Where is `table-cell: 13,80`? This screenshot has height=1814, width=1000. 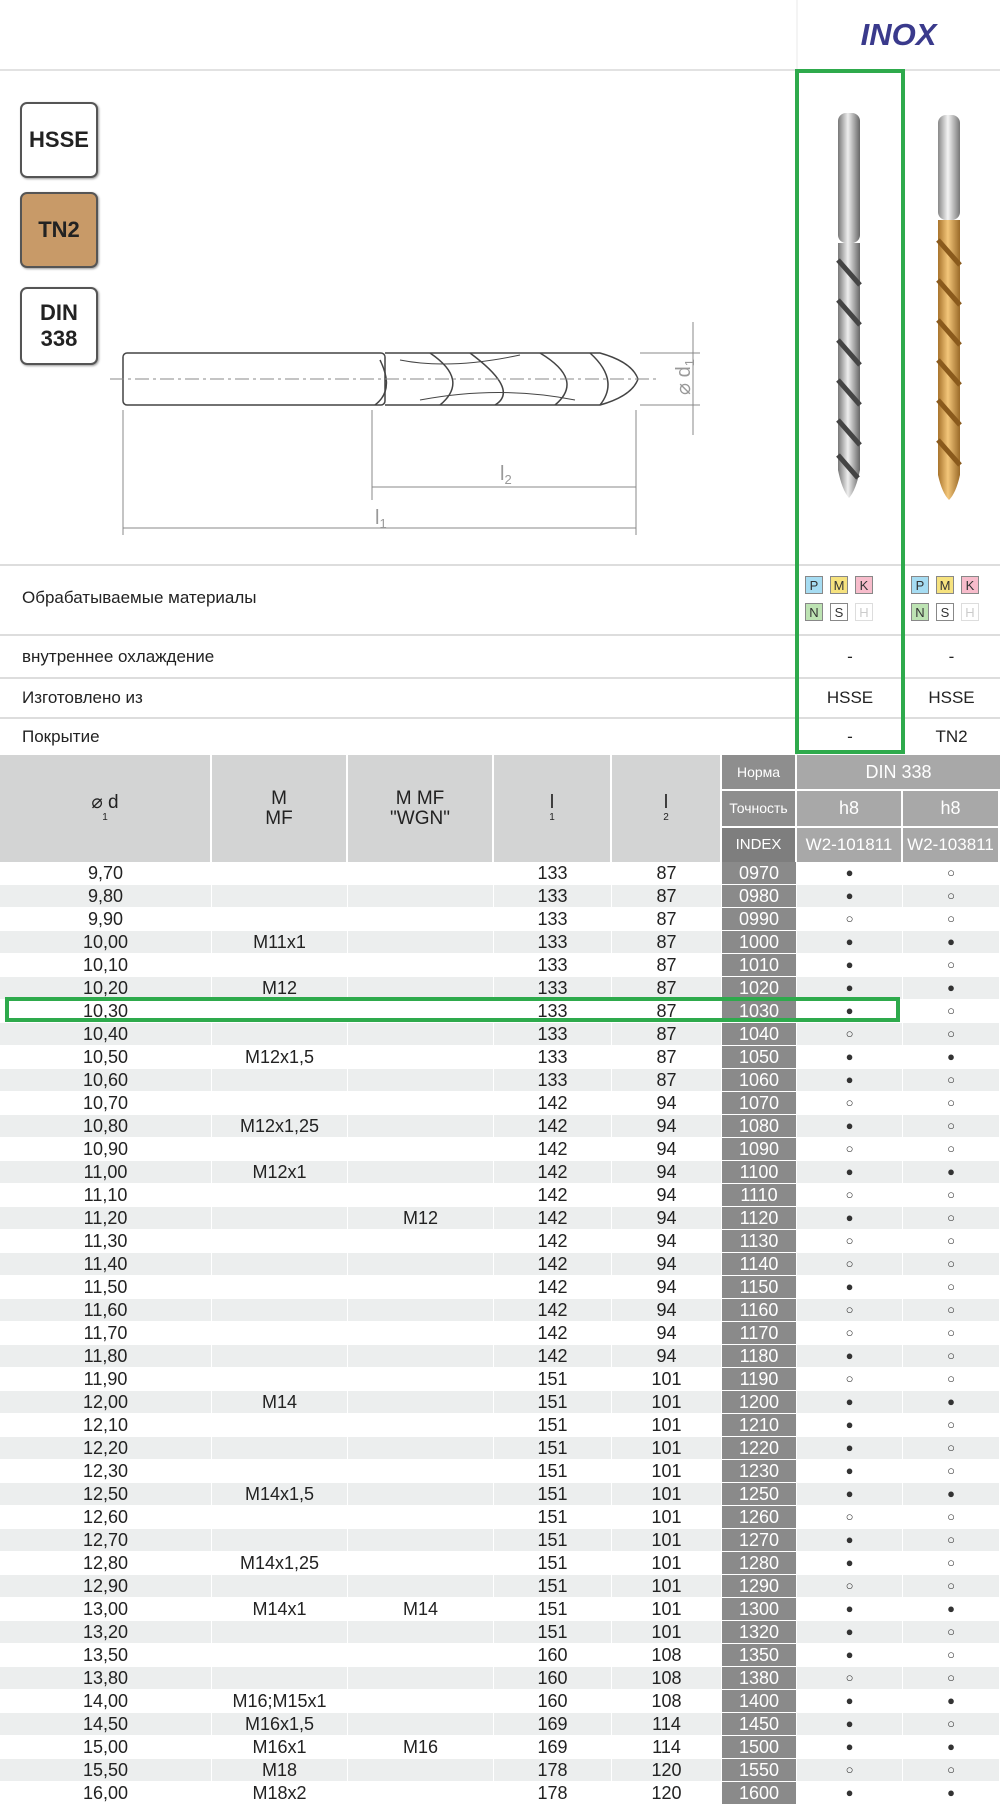 table-cell: 13,80 is located at coordinates (105, 1678).